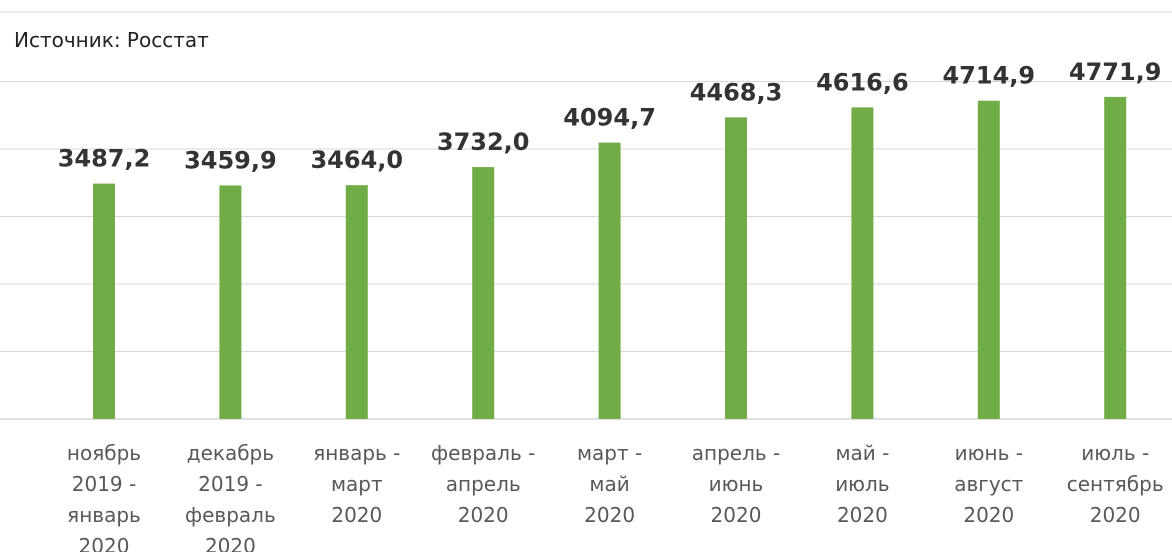 This screenshot has width=1172, height=552. I want to click on x-tick-label-line: январь, so click(104, 515).